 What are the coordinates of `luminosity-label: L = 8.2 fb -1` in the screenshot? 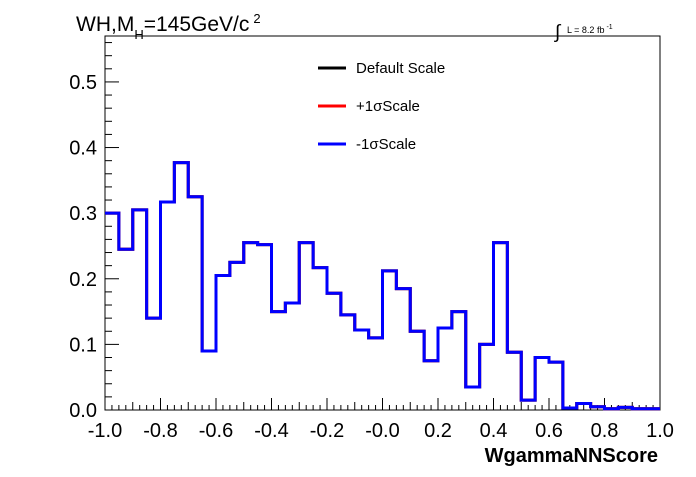 It's located at (590, 29).